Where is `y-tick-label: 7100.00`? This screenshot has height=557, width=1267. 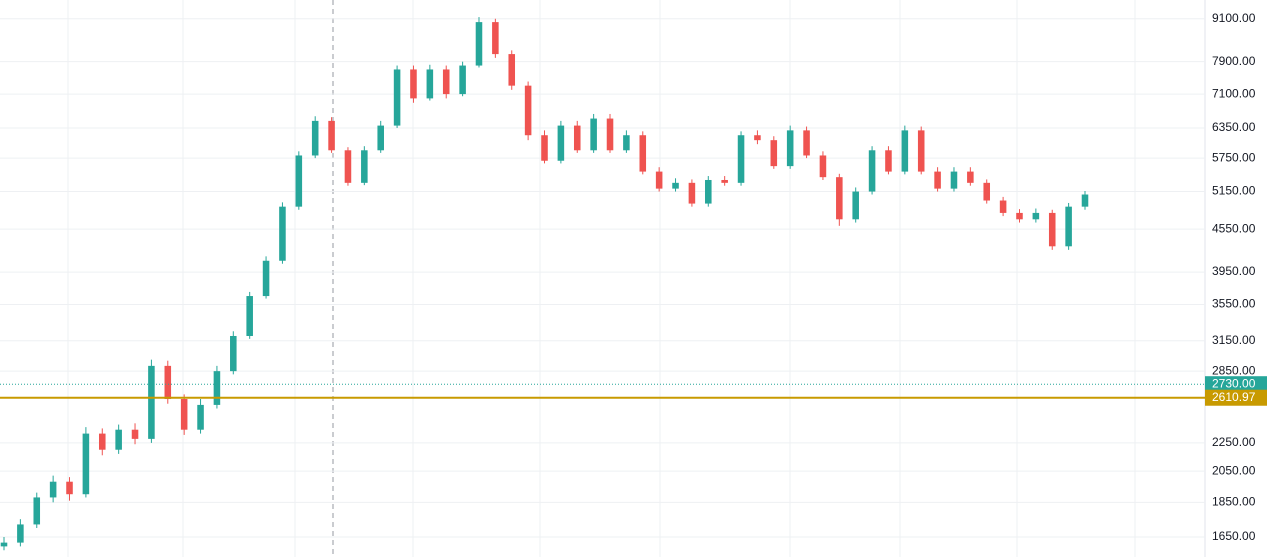 y-tick-label: 7100.00 is located at coordinates (1234, 93).